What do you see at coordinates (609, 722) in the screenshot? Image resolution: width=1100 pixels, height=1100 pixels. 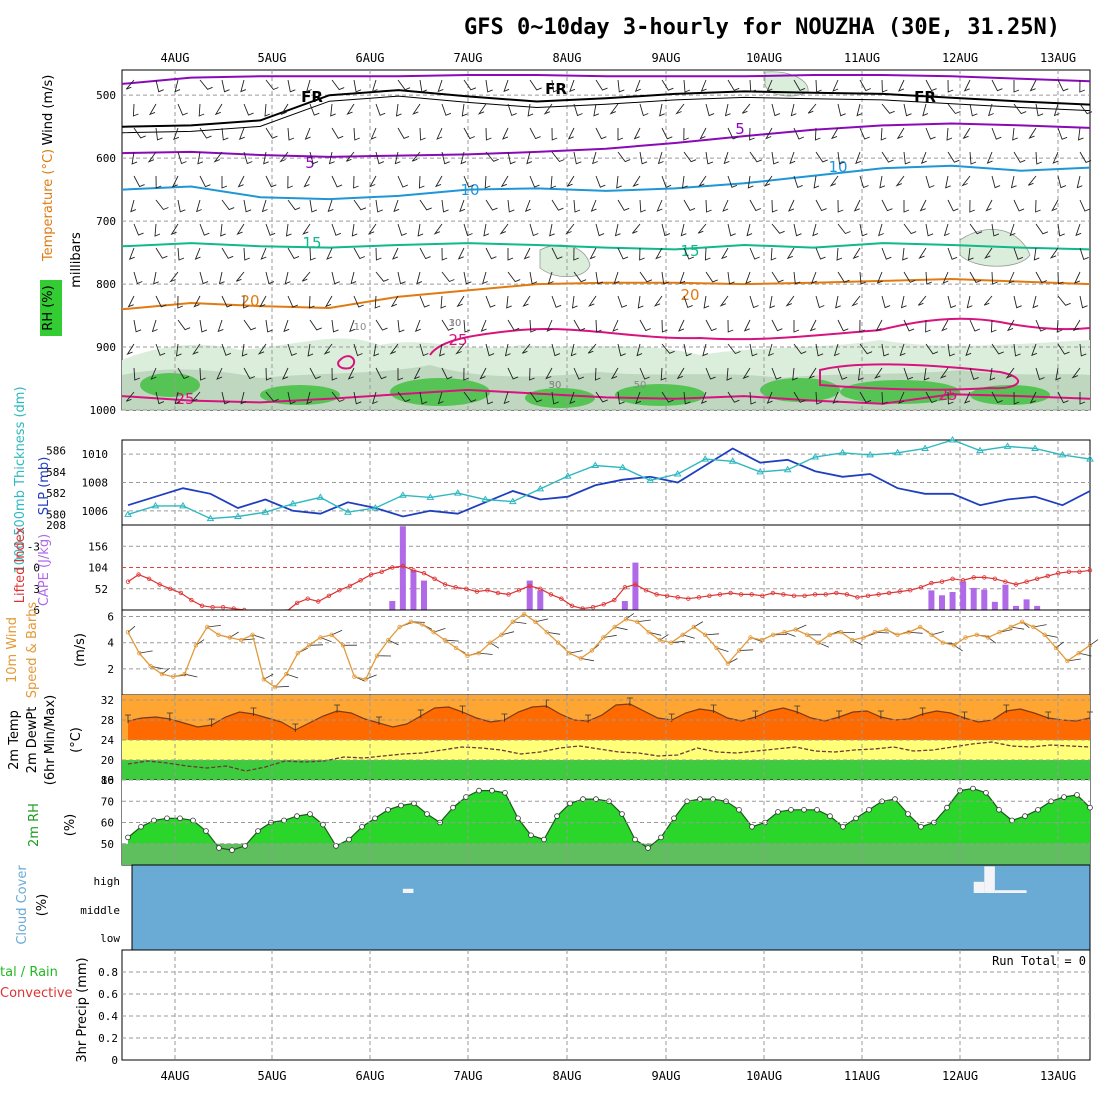 I see `temp-area` at bounding box center [609, 722].